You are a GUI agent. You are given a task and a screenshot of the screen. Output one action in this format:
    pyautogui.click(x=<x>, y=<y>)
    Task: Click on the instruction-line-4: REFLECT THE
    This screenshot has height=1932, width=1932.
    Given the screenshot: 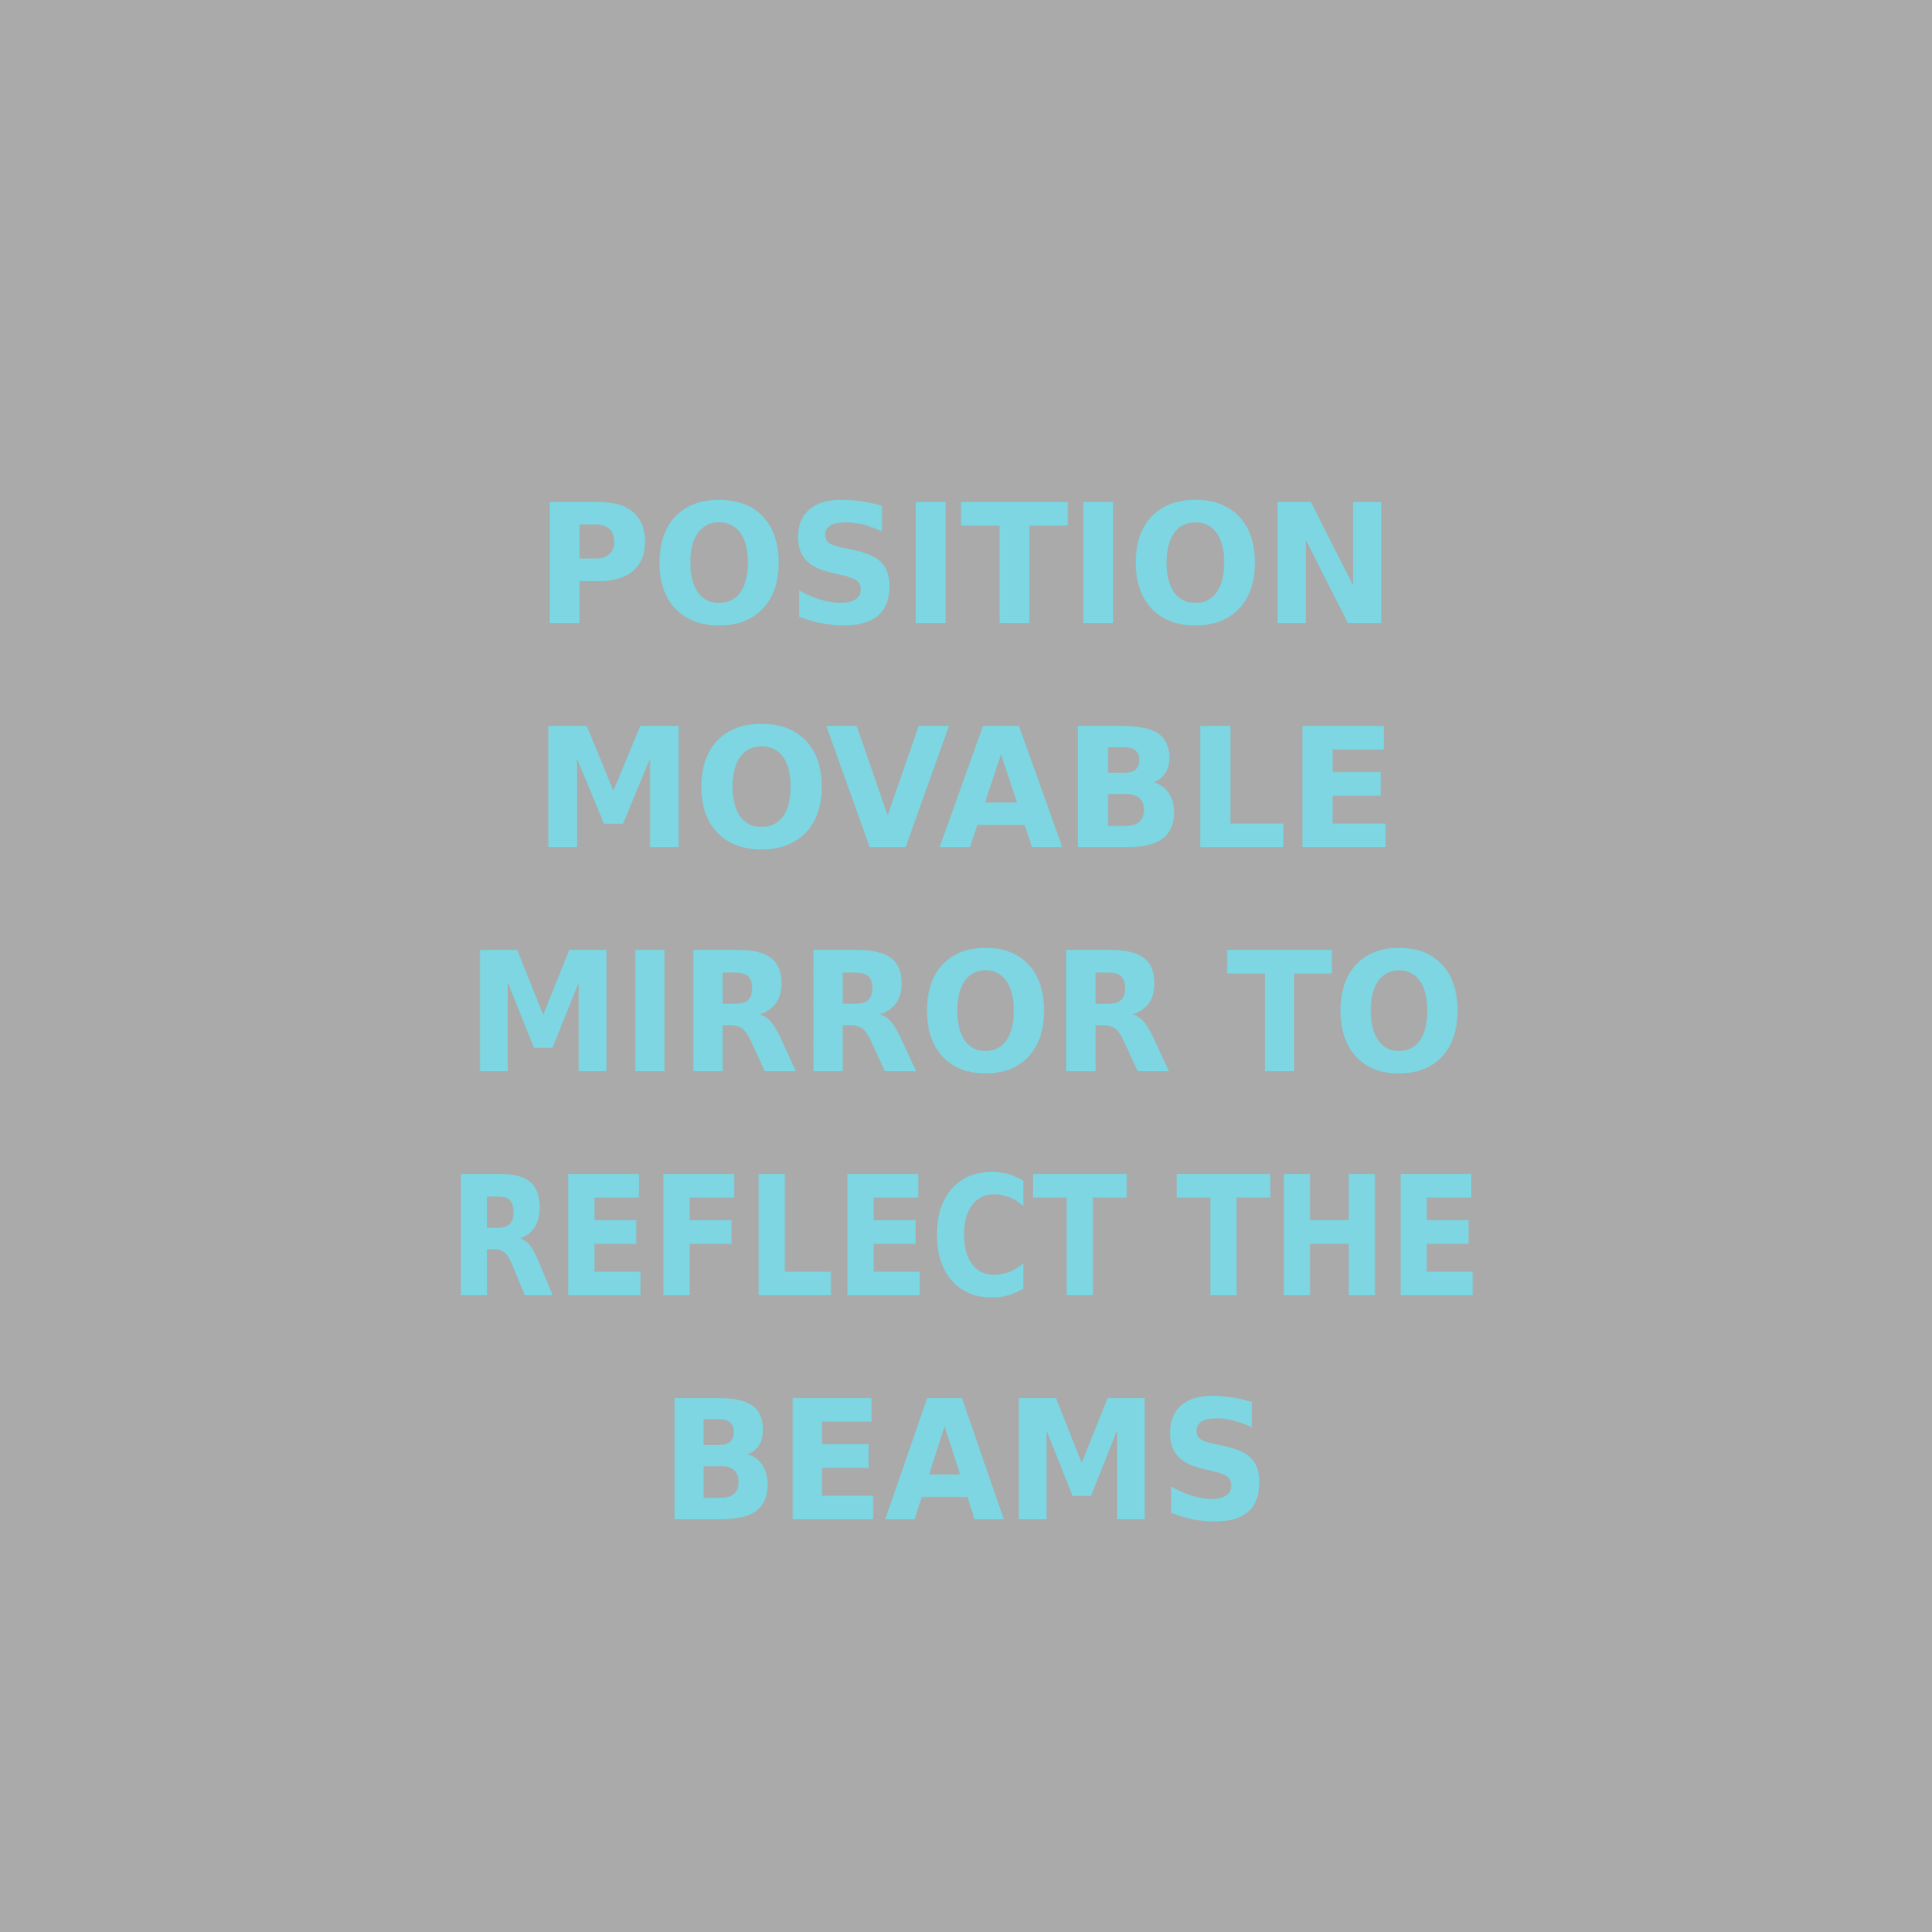 What is the action you would take?
    pyautogui.click(x=965, y=1238)
    